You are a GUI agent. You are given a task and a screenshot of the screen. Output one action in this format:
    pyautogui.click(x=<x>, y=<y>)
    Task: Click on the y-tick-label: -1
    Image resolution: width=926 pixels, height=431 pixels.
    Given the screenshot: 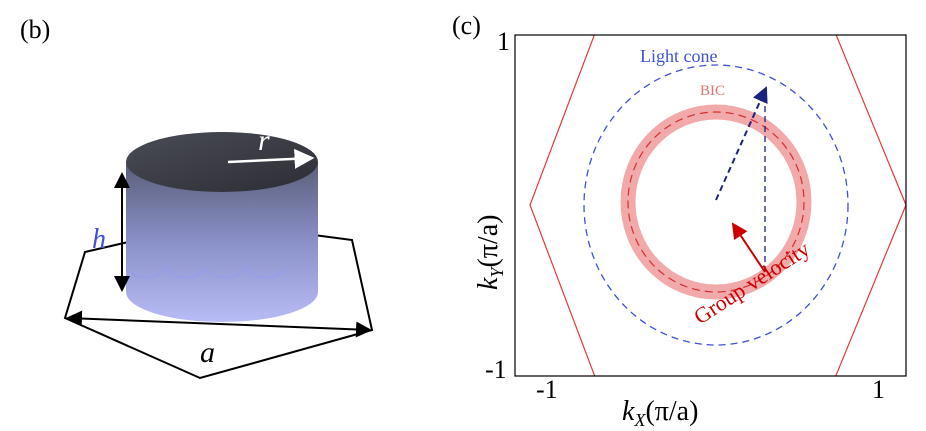 What is the action you would take?
    pyautogui.click(x=496, y=369)
    